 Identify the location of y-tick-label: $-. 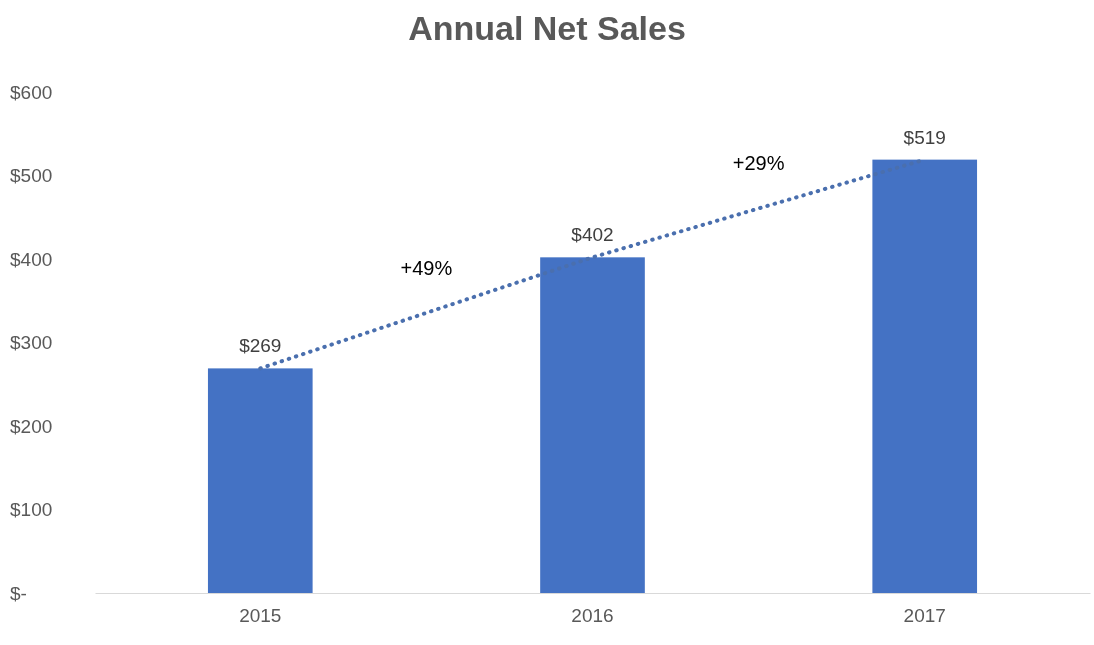
(18, 593).